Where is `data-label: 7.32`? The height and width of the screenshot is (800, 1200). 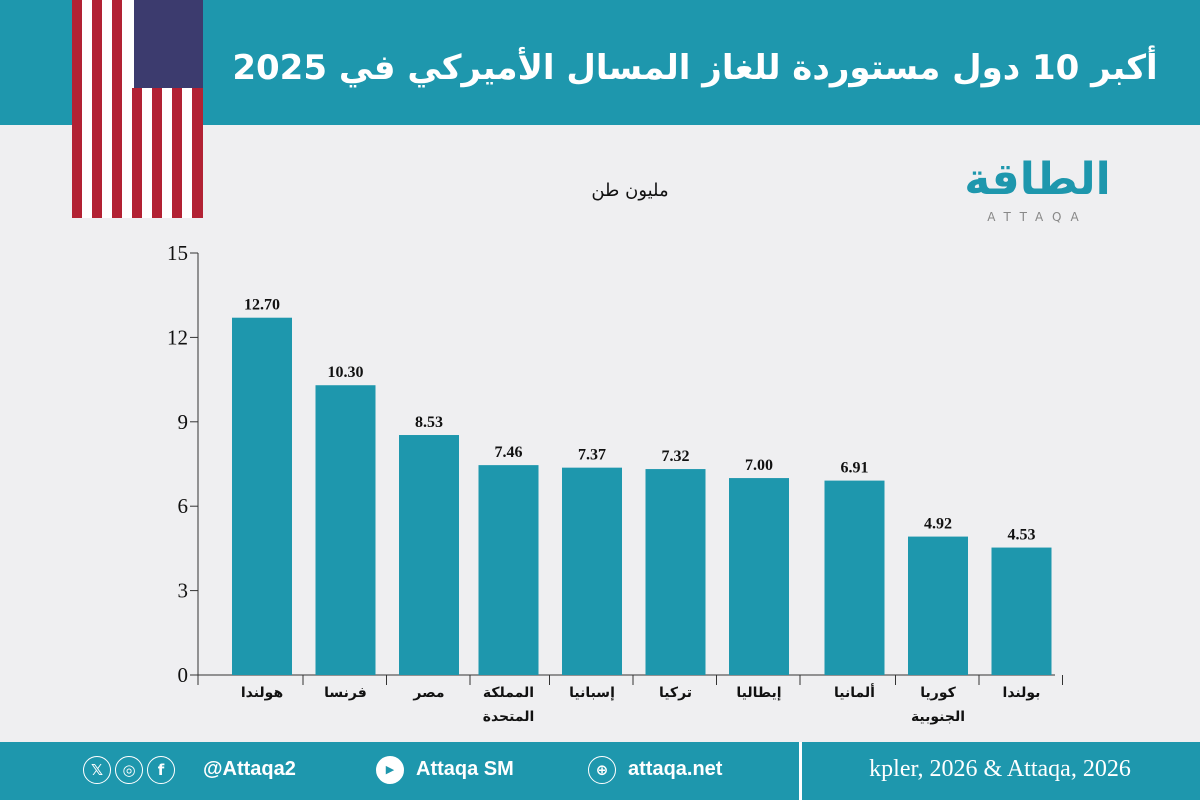 data-label: 7.32 is located at coordinates (676, 456).